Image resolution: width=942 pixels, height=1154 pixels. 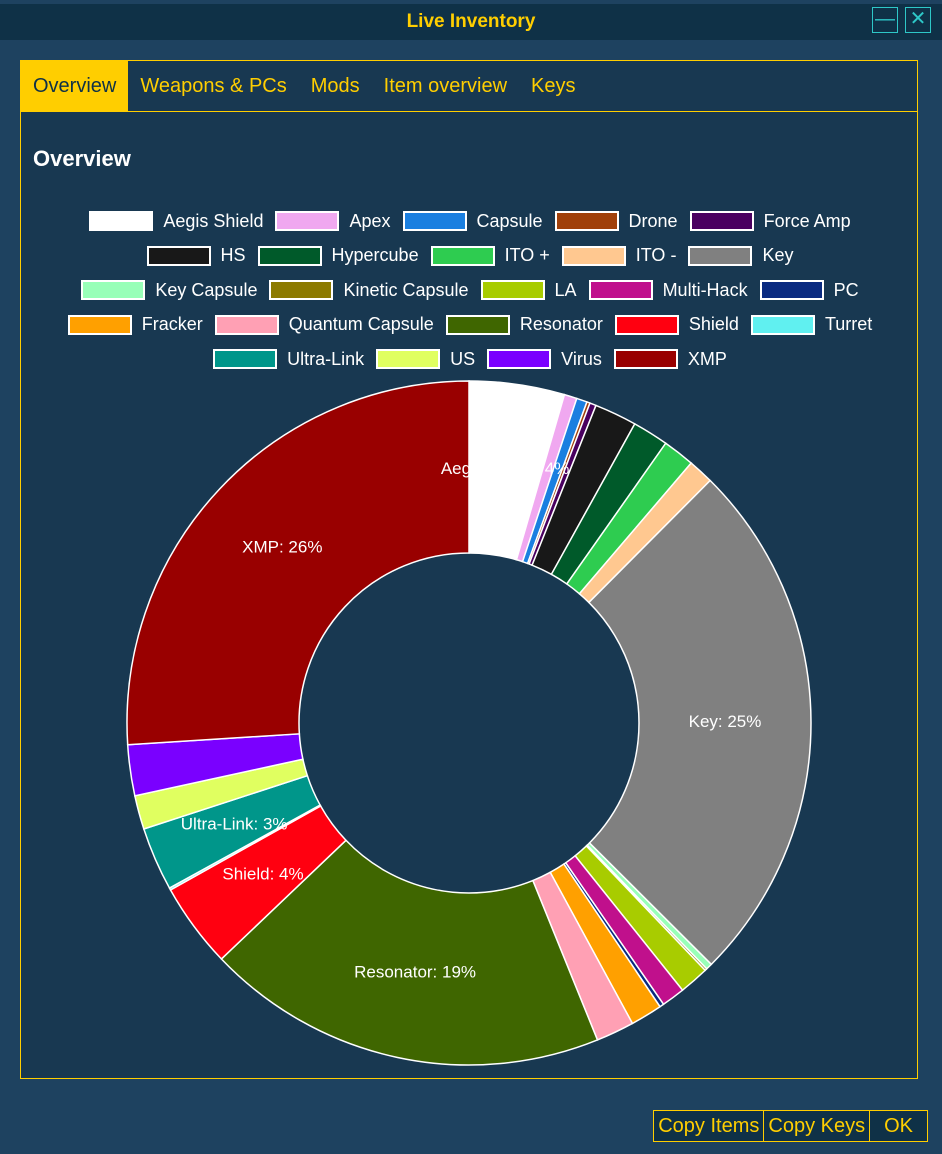 I want to click on title-bar: Live Inventory, so click(x=471, y=22).